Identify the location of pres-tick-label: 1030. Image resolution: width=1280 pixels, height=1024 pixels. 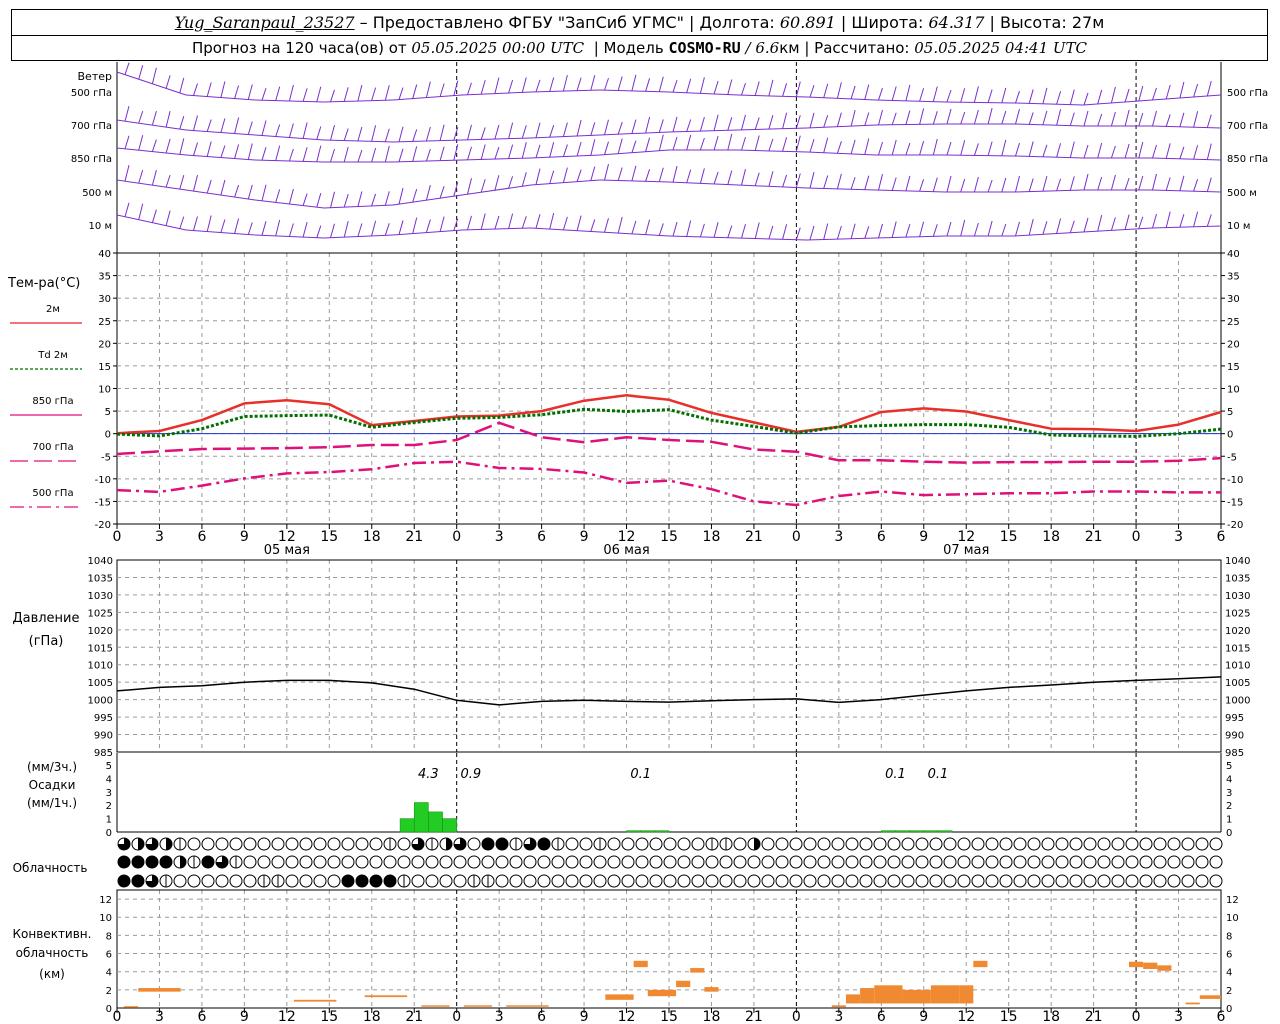
(100, 596).